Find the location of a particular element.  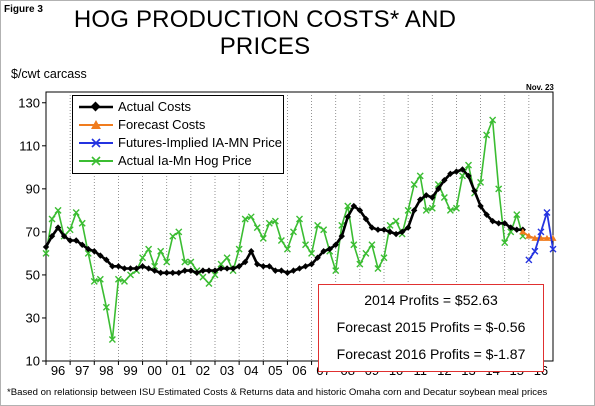

x-tick-label: 01 is located at coordinates (179, 370).